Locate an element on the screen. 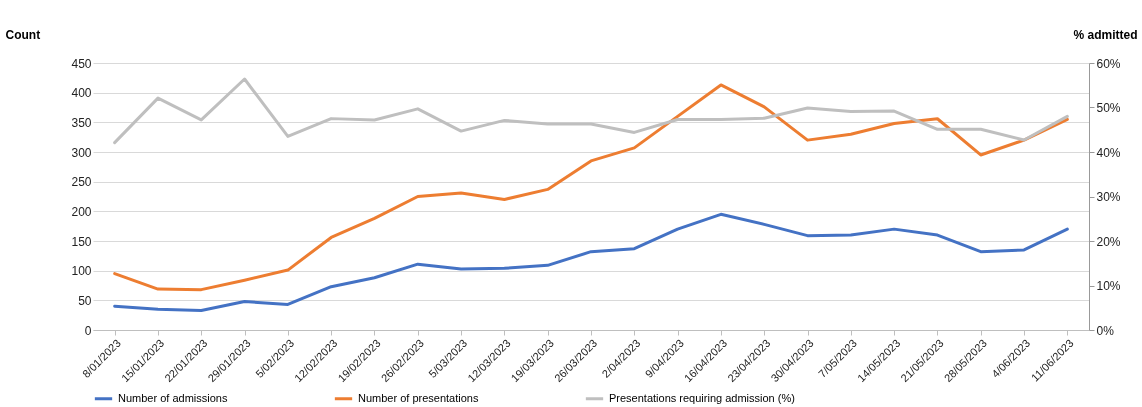 The image size is (1142, 407). line-series is located at coordinates (591, 111).